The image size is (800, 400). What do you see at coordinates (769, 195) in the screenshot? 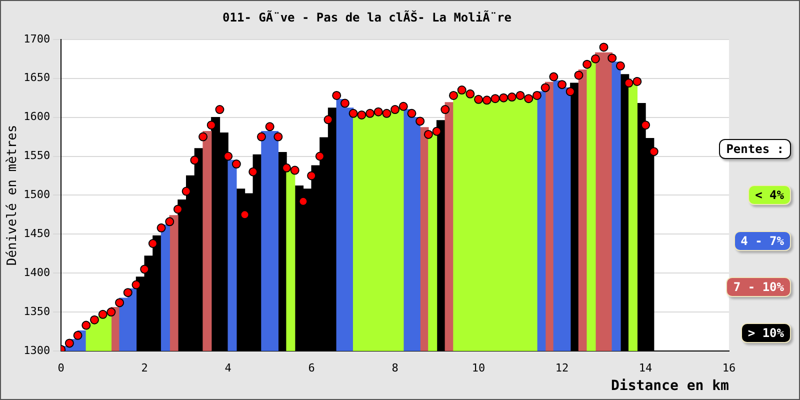
I see `text: < 4%` at bounding box center [769, 195].